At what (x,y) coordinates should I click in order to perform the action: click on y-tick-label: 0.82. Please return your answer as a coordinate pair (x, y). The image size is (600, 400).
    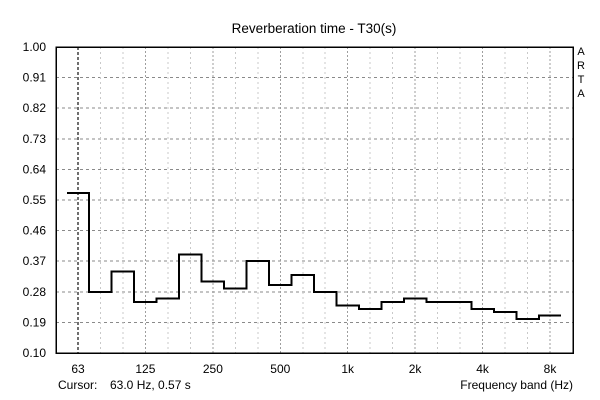
    Looking at the image, I should click on (35, 108).